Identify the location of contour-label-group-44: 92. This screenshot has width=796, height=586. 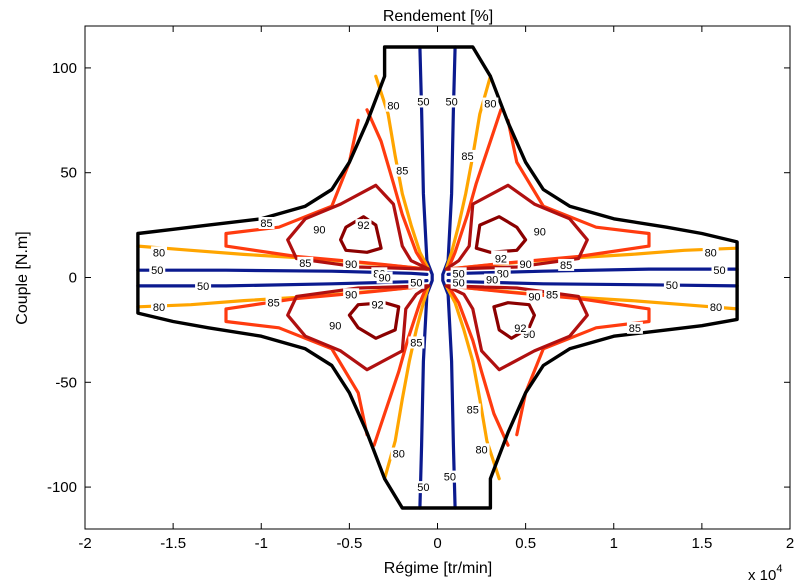
(520, 328).